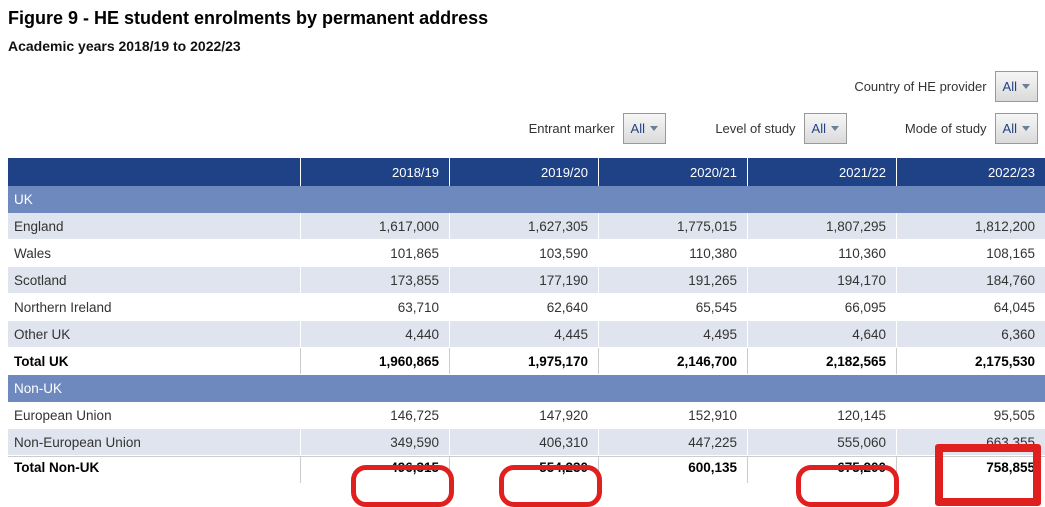  I want to click on row-label: England, so click(39, 226).